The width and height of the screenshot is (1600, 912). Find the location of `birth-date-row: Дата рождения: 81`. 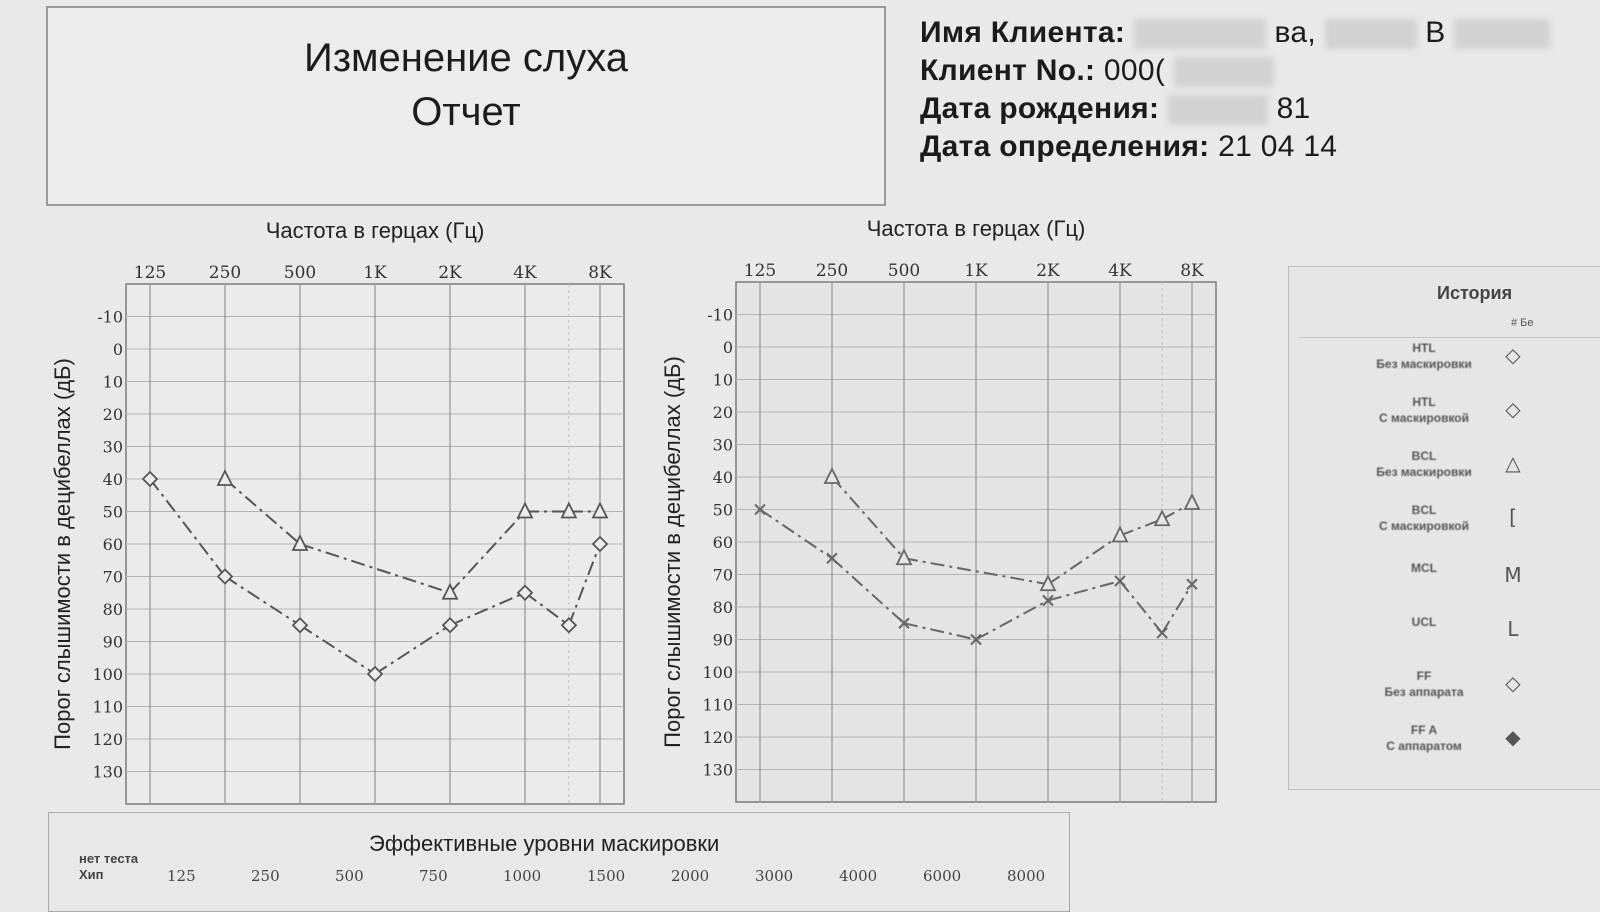

birth-date-row: Дата рождения: 81 is located at coordinates (1235, 109).